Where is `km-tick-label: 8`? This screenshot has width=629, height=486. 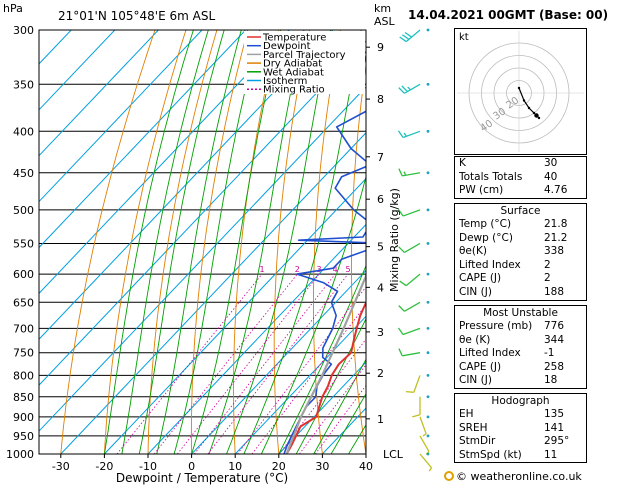 km-tick-label: 8 is located at coordinates (380, 99).